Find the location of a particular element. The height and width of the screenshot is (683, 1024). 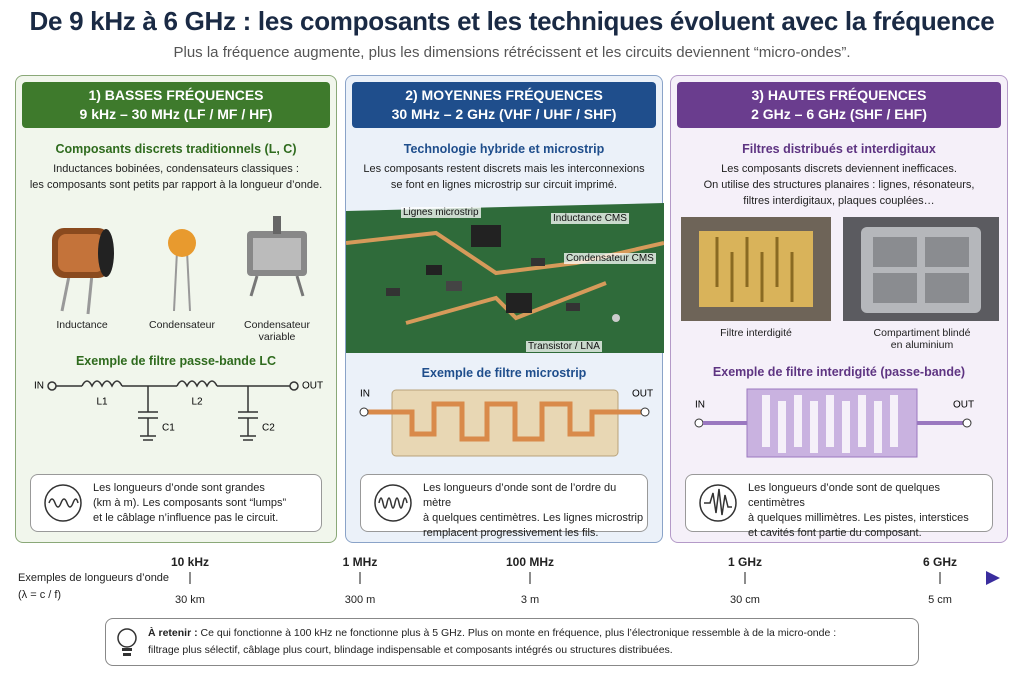

heading: 2) MOYENNES FRÉQUENCES is located at coordinates (504, 95).